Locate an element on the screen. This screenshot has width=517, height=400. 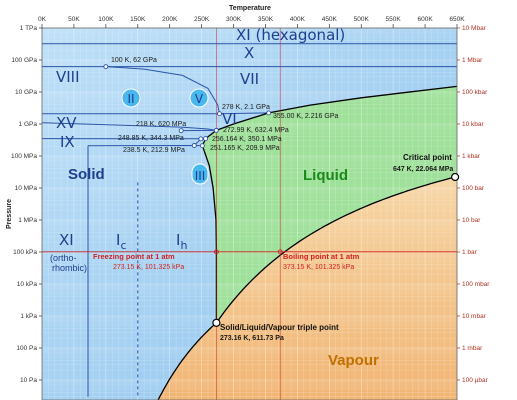
y-right-tick-label: 1 bar is located at coordinates (470, 252).